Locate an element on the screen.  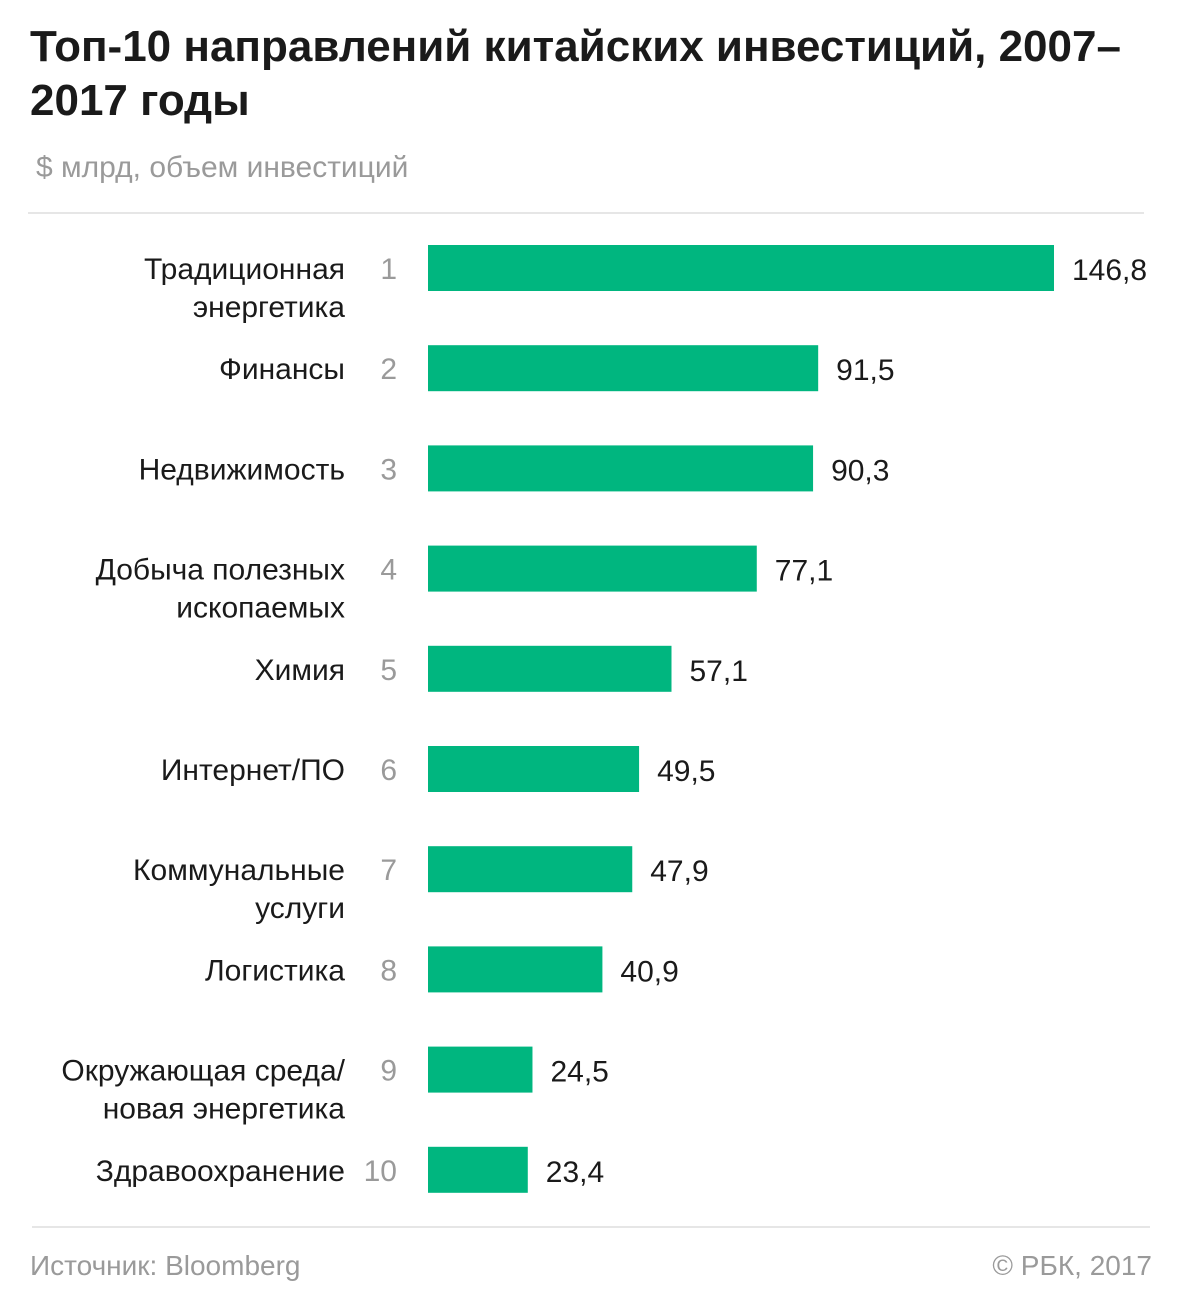
value-label-5: 57,1 is located at coordinates (718, 671).